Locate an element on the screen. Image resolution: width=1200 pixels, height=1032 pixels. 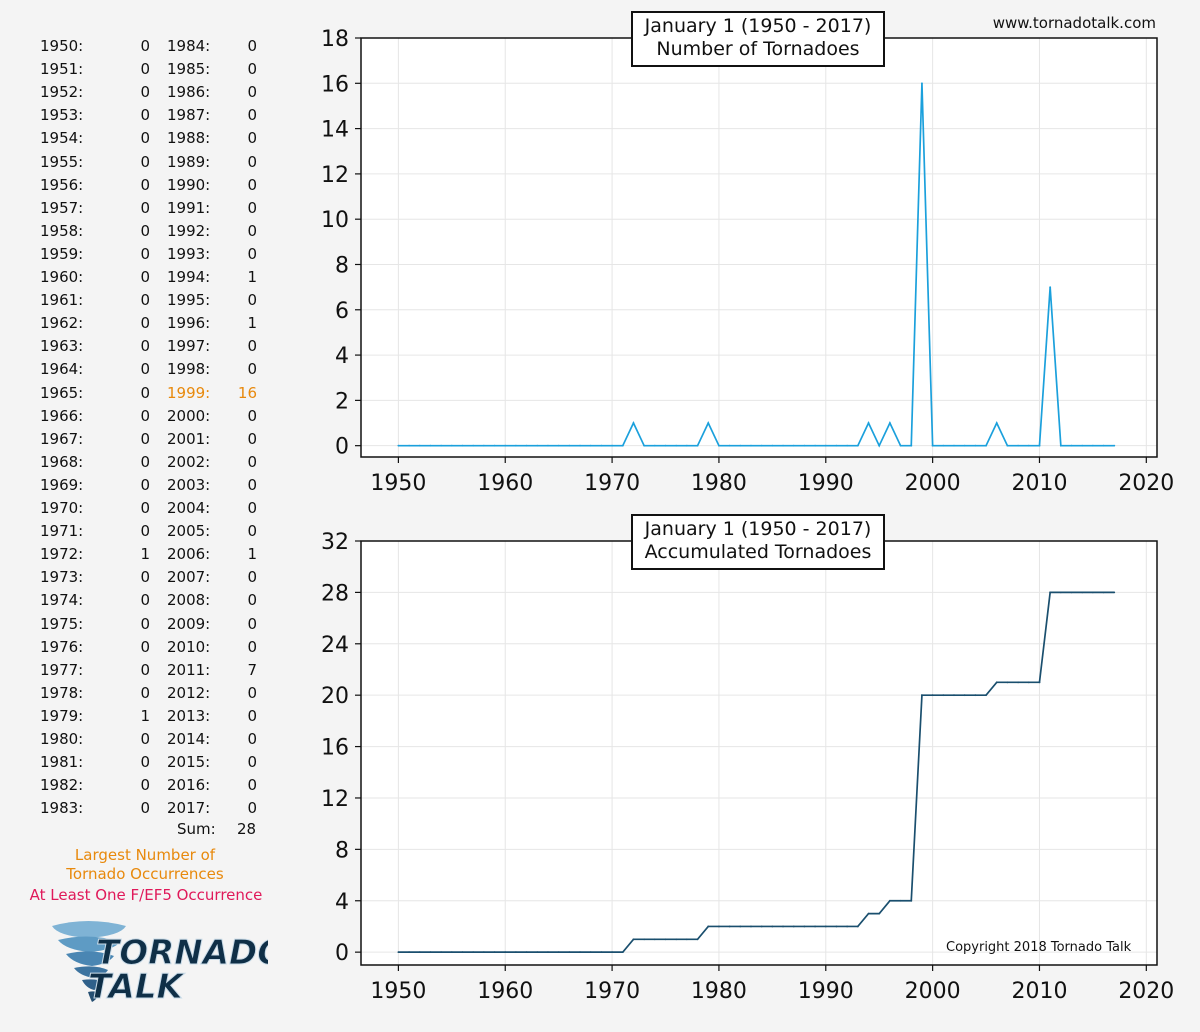
year-label: 2014: is located at coordinates (189, 739).